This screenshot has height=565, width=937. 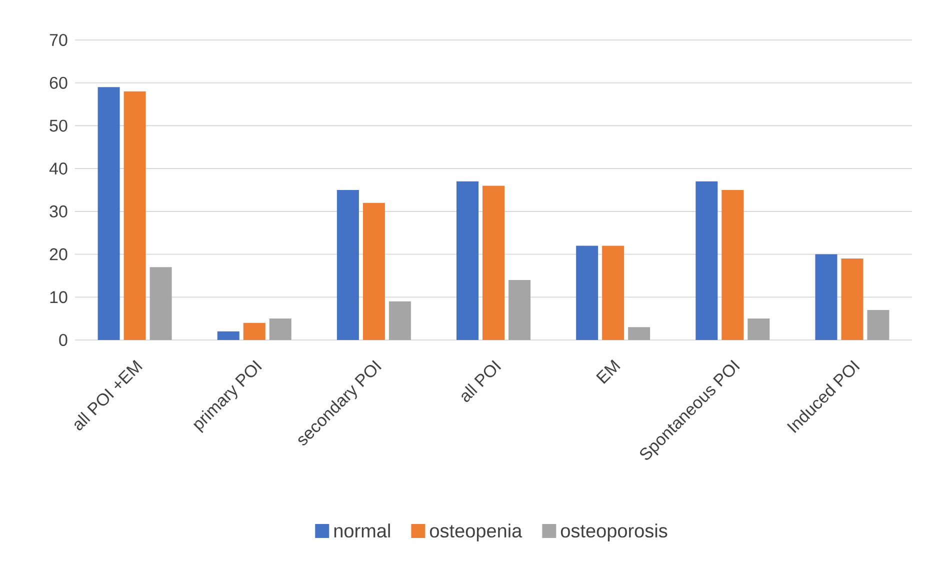 I want to click on y-tick-label: 30, so click(x=59, y=211).